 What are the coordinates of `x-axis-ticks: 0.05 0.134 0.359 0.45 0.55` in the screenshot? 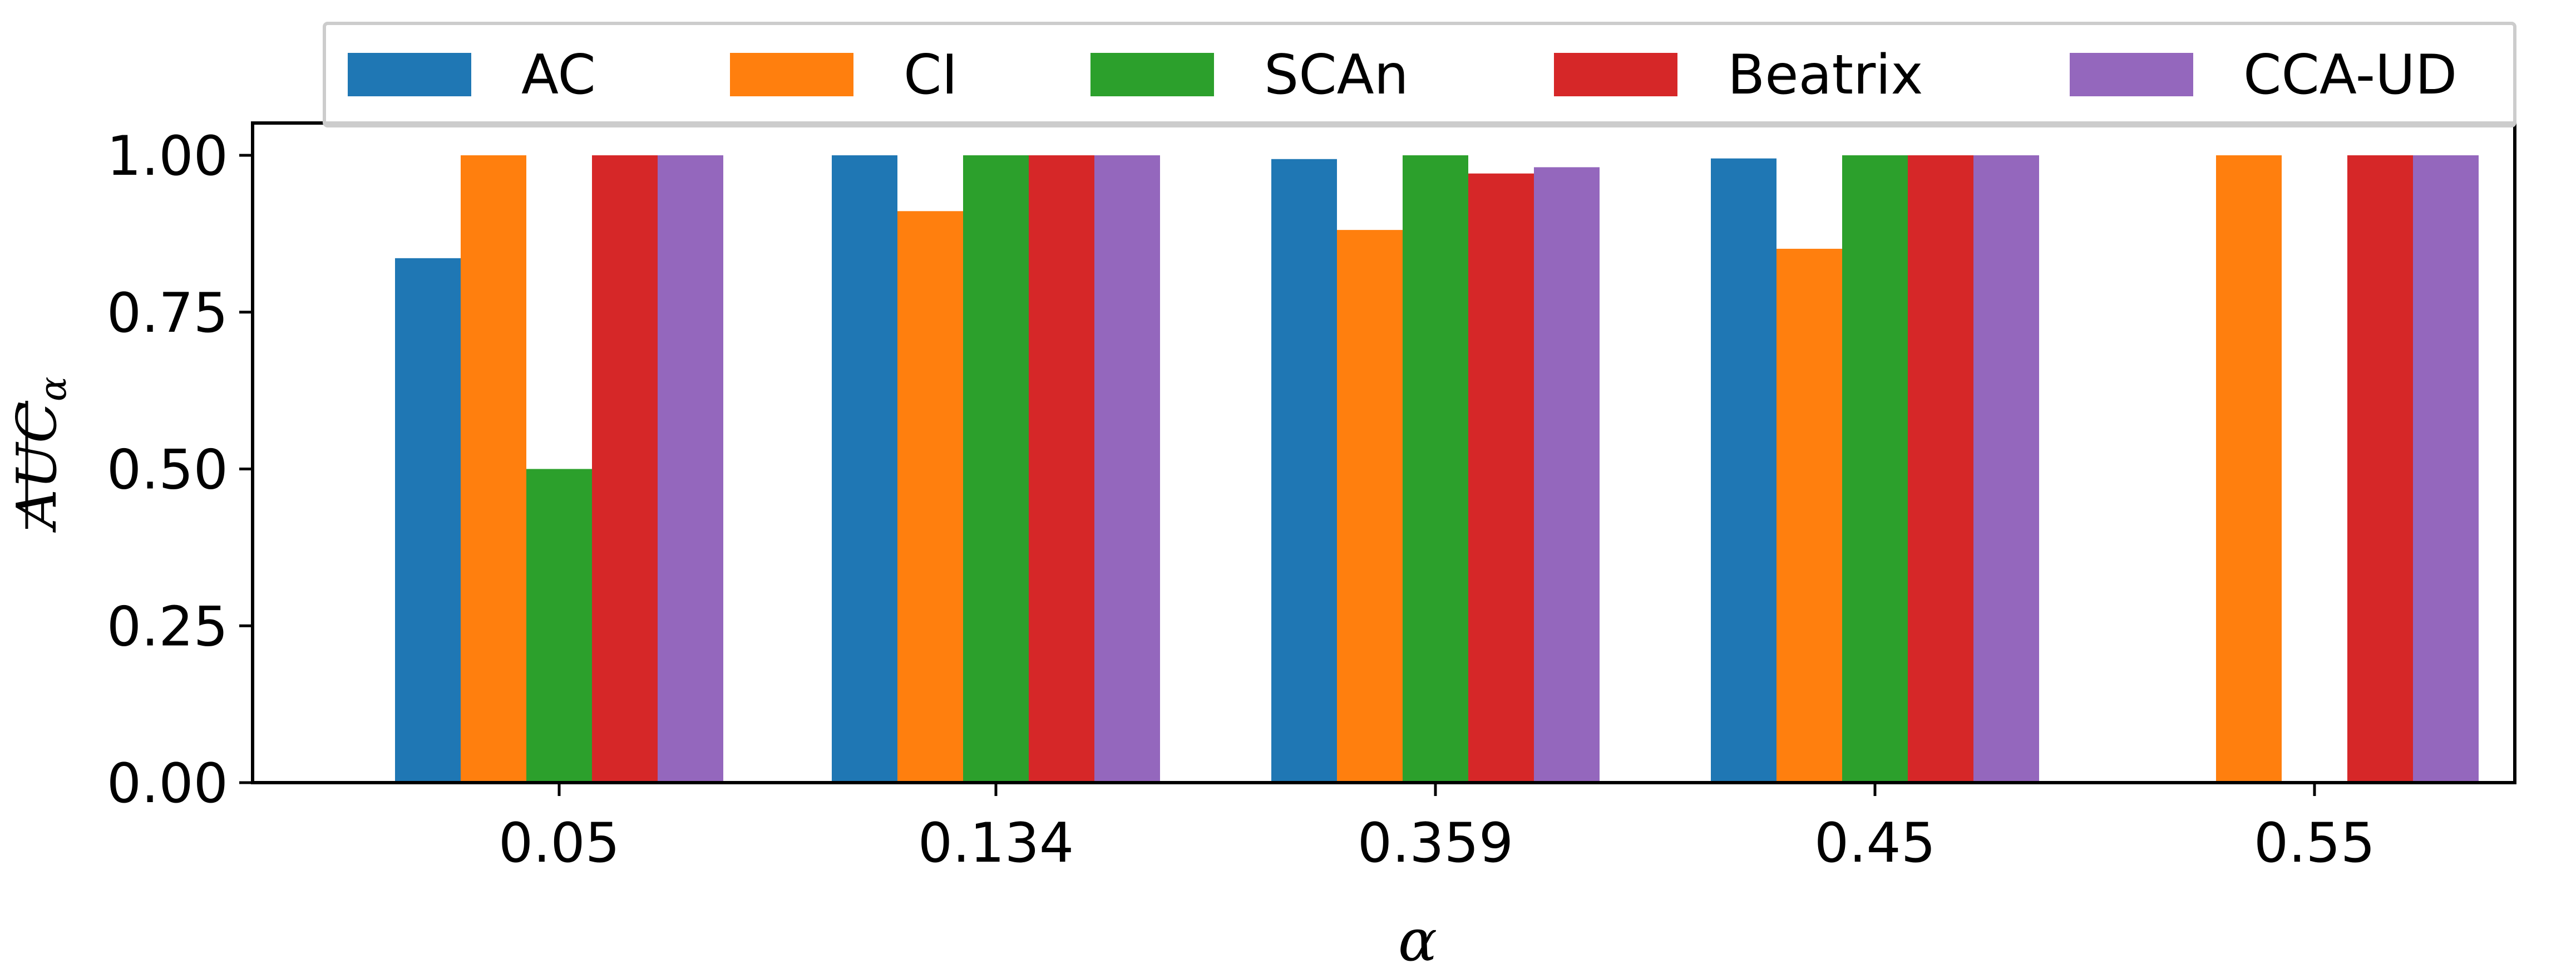 It's located at (1437, 829).